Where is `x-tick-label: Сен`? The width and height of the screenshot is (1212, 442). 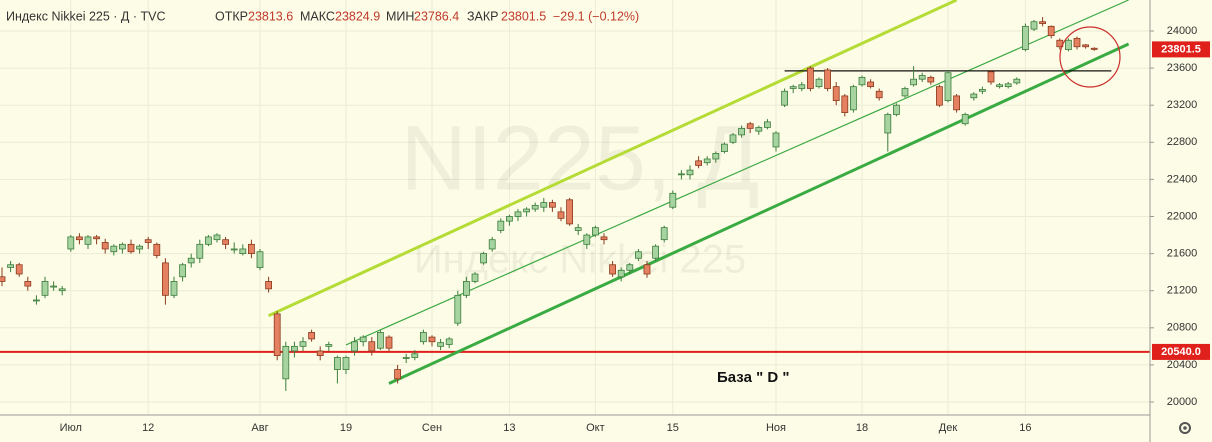 x-tick-label: Сен is located at coordinates (432, 428).